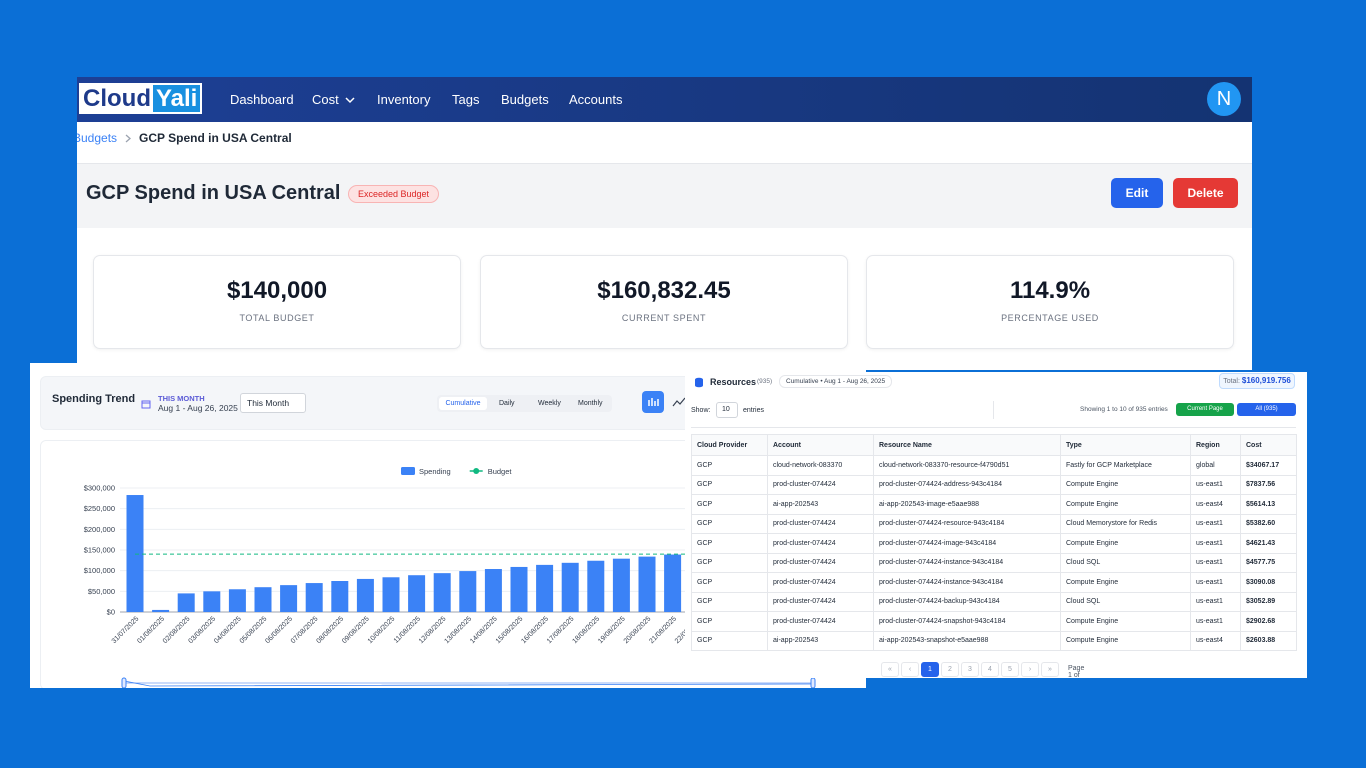 Image resolution: width=1366 pixels, height=768 pixels. Describe the element at coordinates (1268, 543) in the screenshot. I see `table-cell: $4621.43` at that location.